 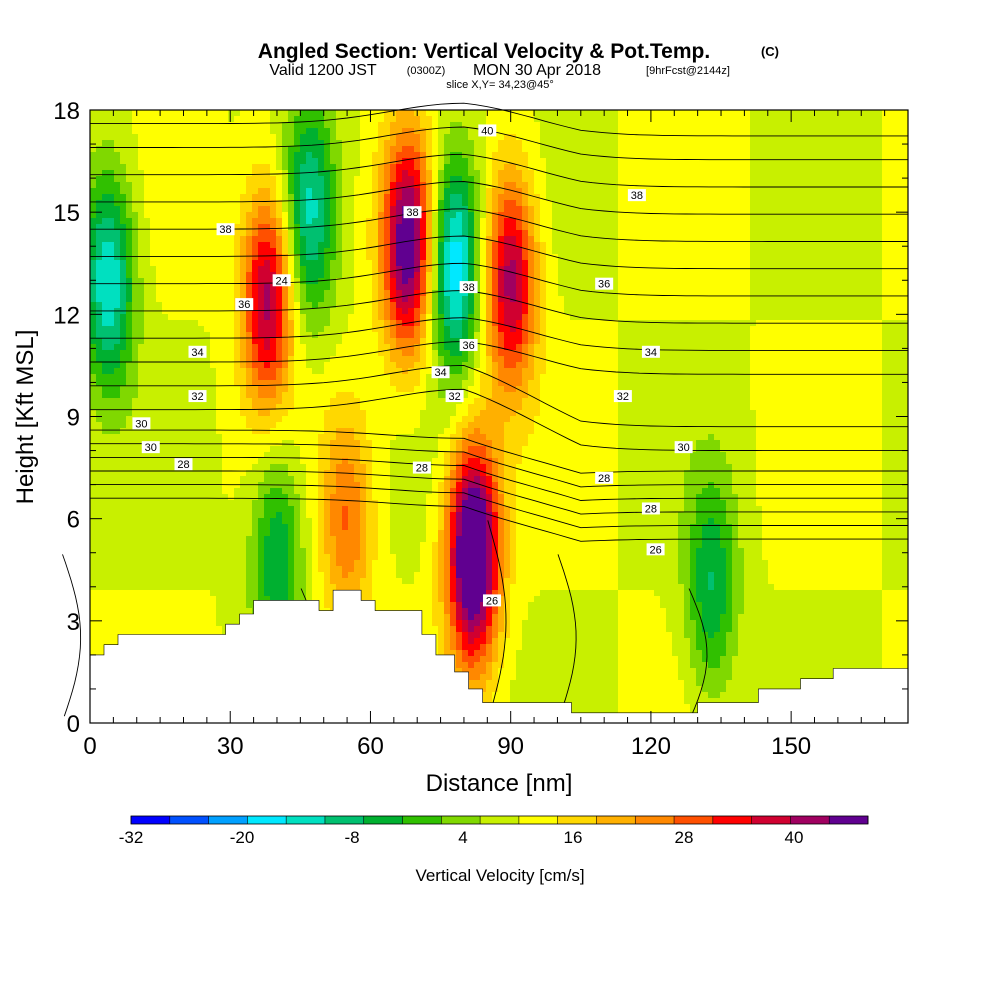 I want to click on chart-title-unit: (C), so click(x=770, y=51).